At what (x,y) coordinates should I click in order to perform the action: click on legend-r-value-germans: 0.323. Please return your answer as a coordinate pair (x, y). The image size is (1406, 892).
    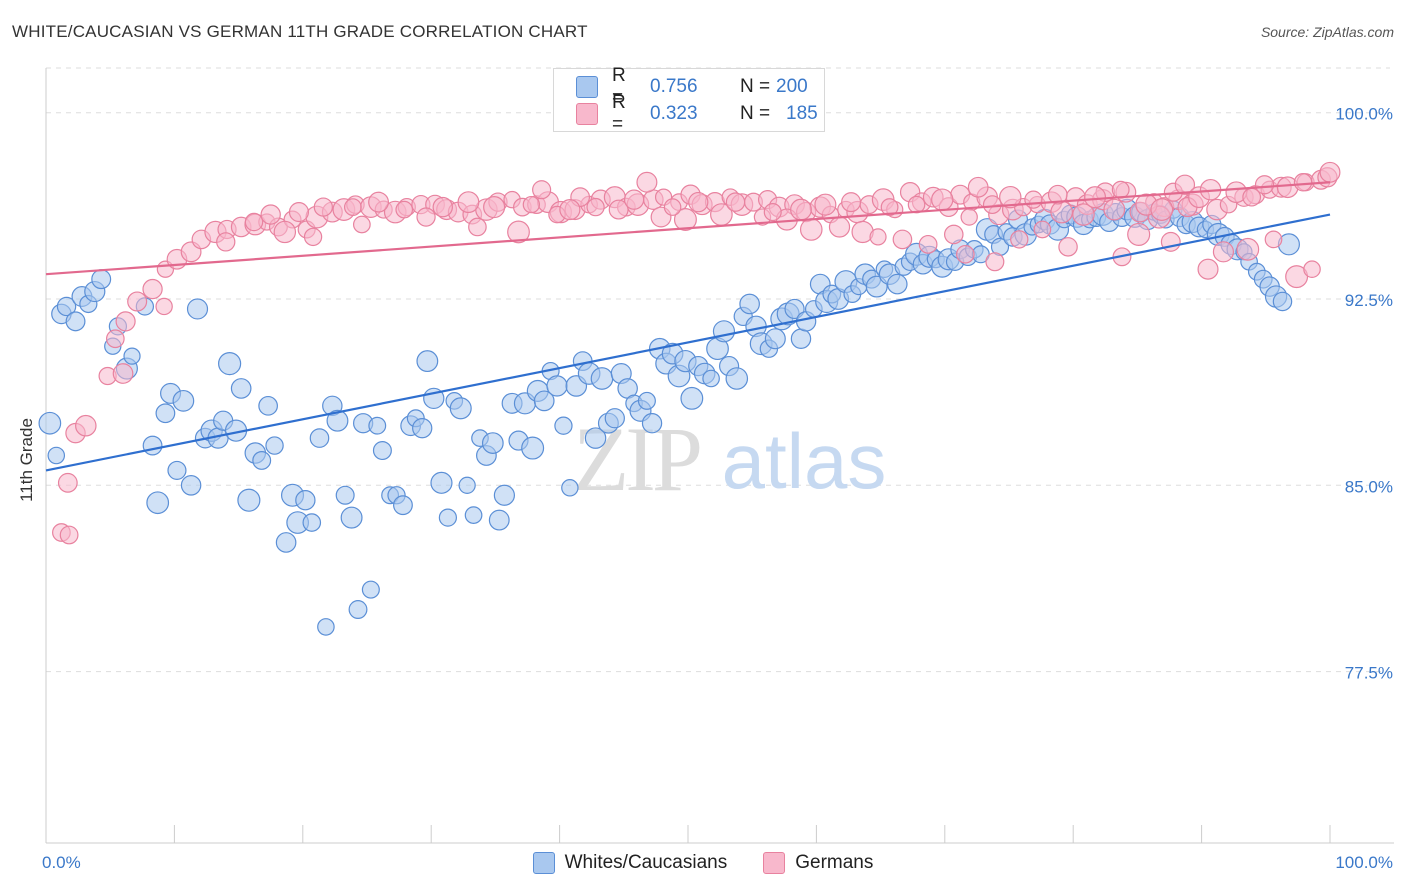
    Looking at the image, I should click on (674, 113).